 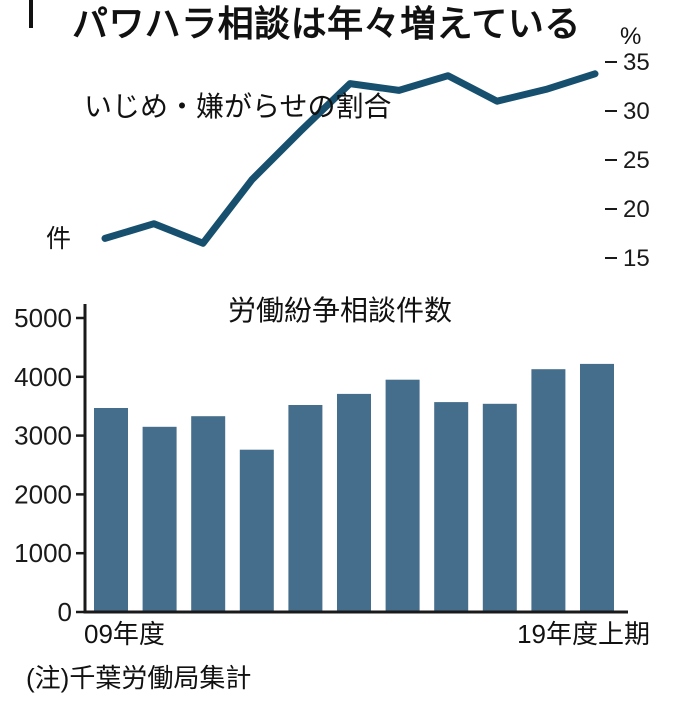 I want to click on left-axis-tick-label: 0, so click(x=65, y=612).